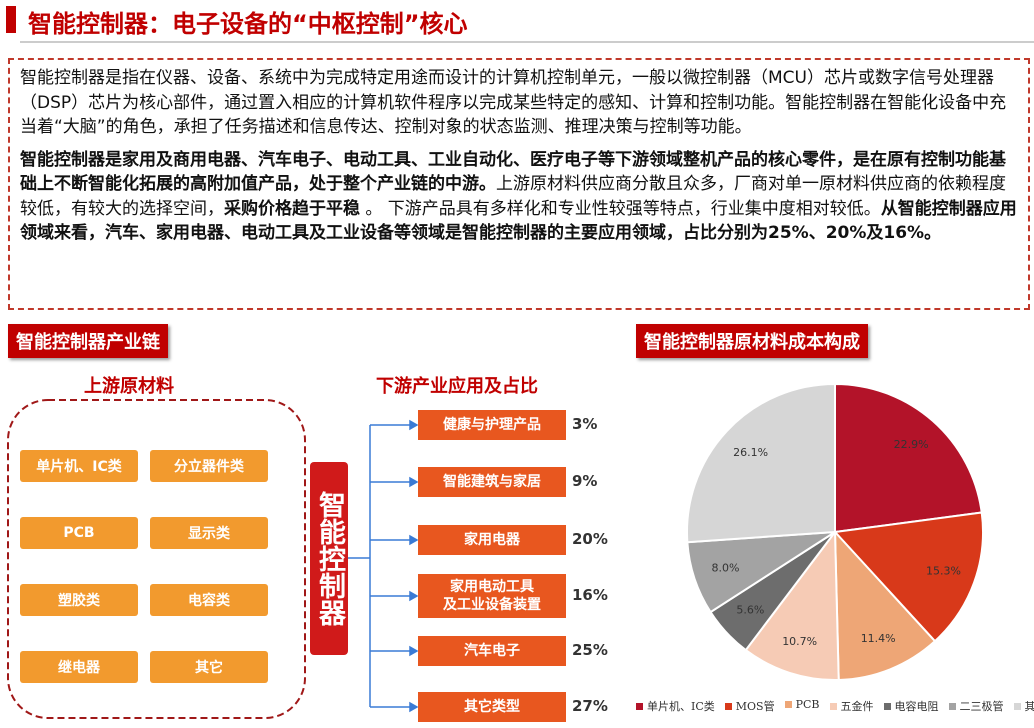  What do you see at coordinates (129, 386) in the screenshot?
I see `upstream-title: 上游原材料` at bounding box center [129, 386].